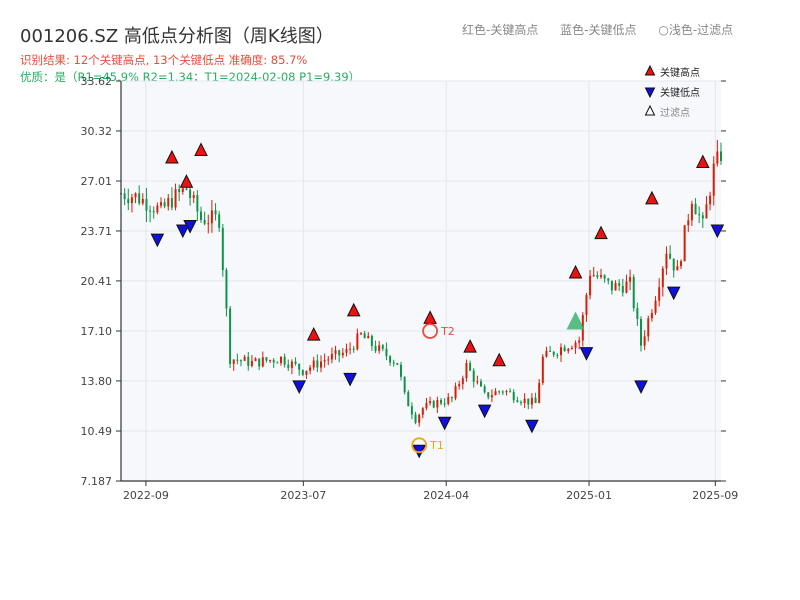  What do you see at coordinates (696, 30) in the screenshot?
I see `top-legend-filtered: ○浅色-过滤点` at bounding box center [696, 30].